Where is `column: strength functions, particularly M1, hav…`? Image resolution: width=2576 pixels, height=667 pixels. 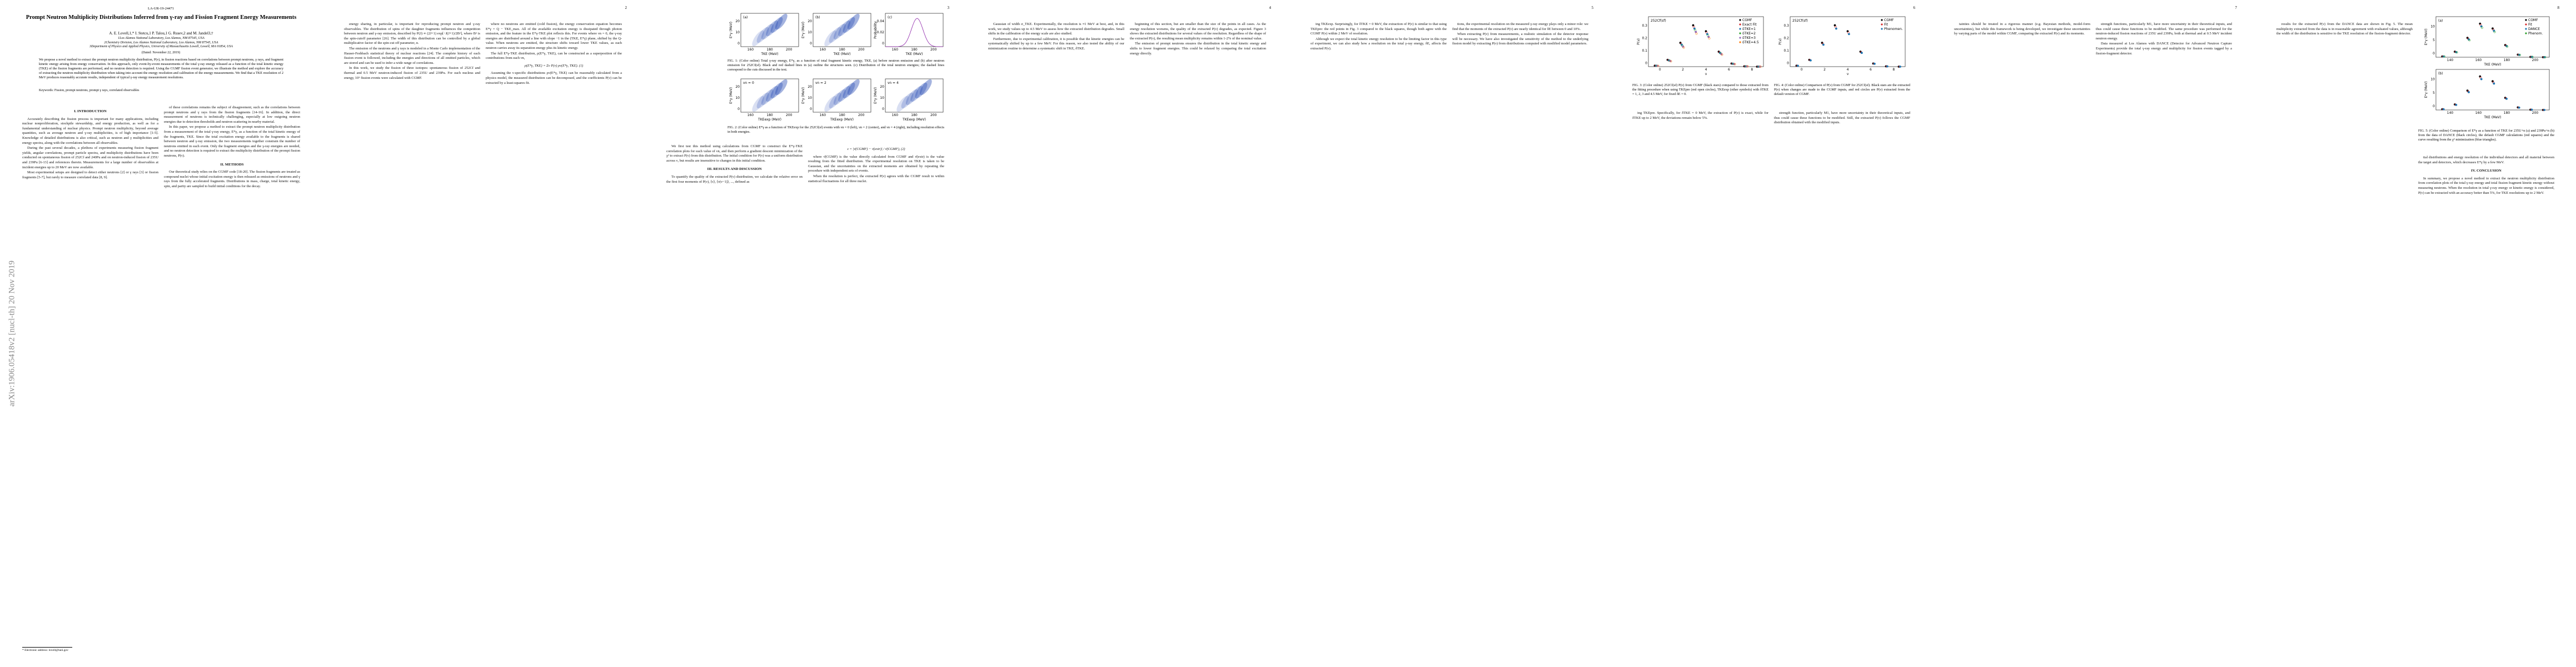
column: strength functions, particularly M1, hav… is located at coordinates (2164, 39).